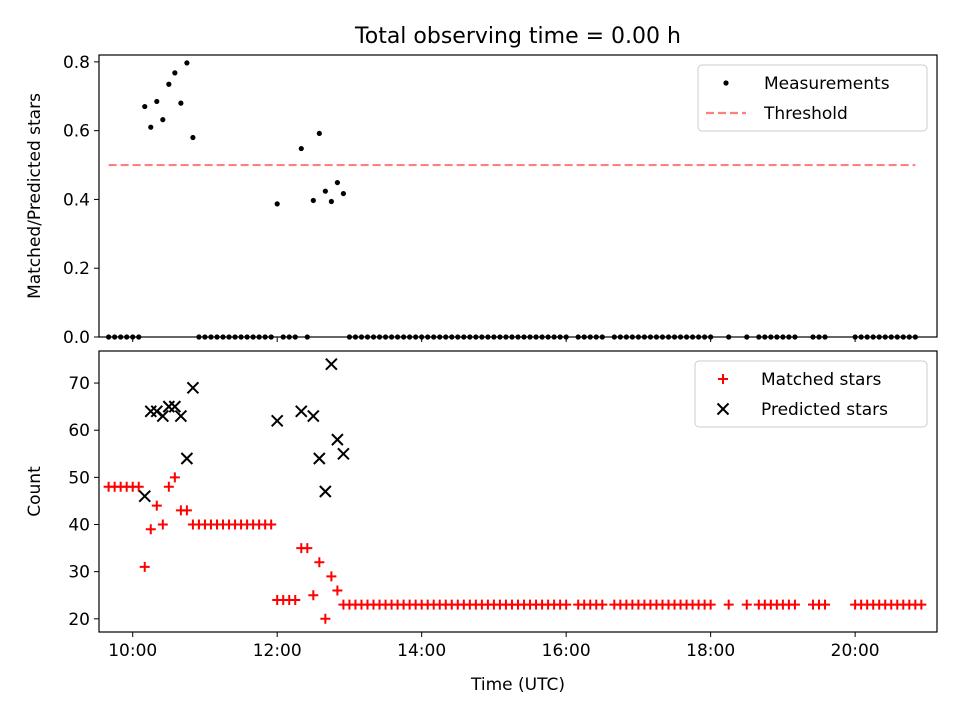 The height and width of the screenshot is (720, 960). I want to click on legend-box, so click(811, 394).